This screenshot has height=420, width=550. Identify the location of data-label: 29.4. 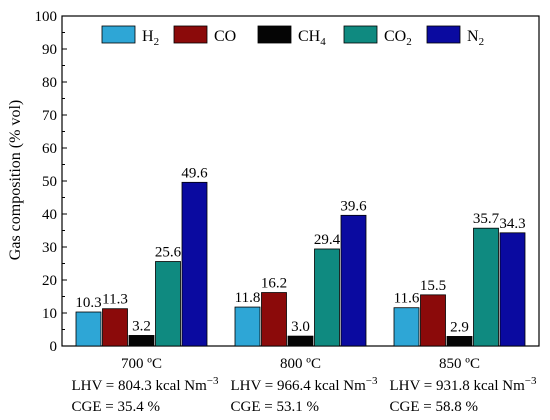
(327, 240).